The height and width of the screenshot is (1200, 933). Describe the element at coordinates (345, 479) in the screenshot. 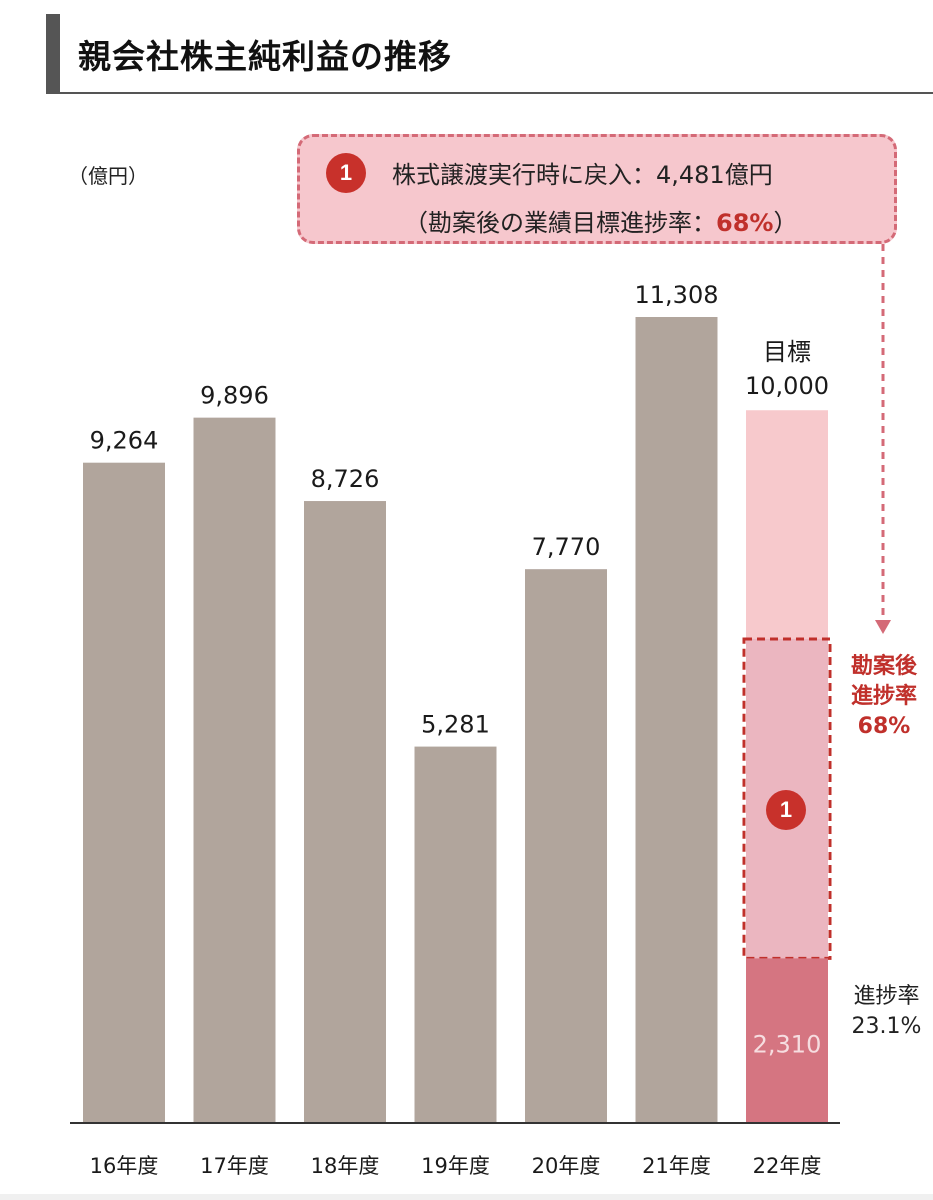

I see `bar-value-label: 8,726` at that location.